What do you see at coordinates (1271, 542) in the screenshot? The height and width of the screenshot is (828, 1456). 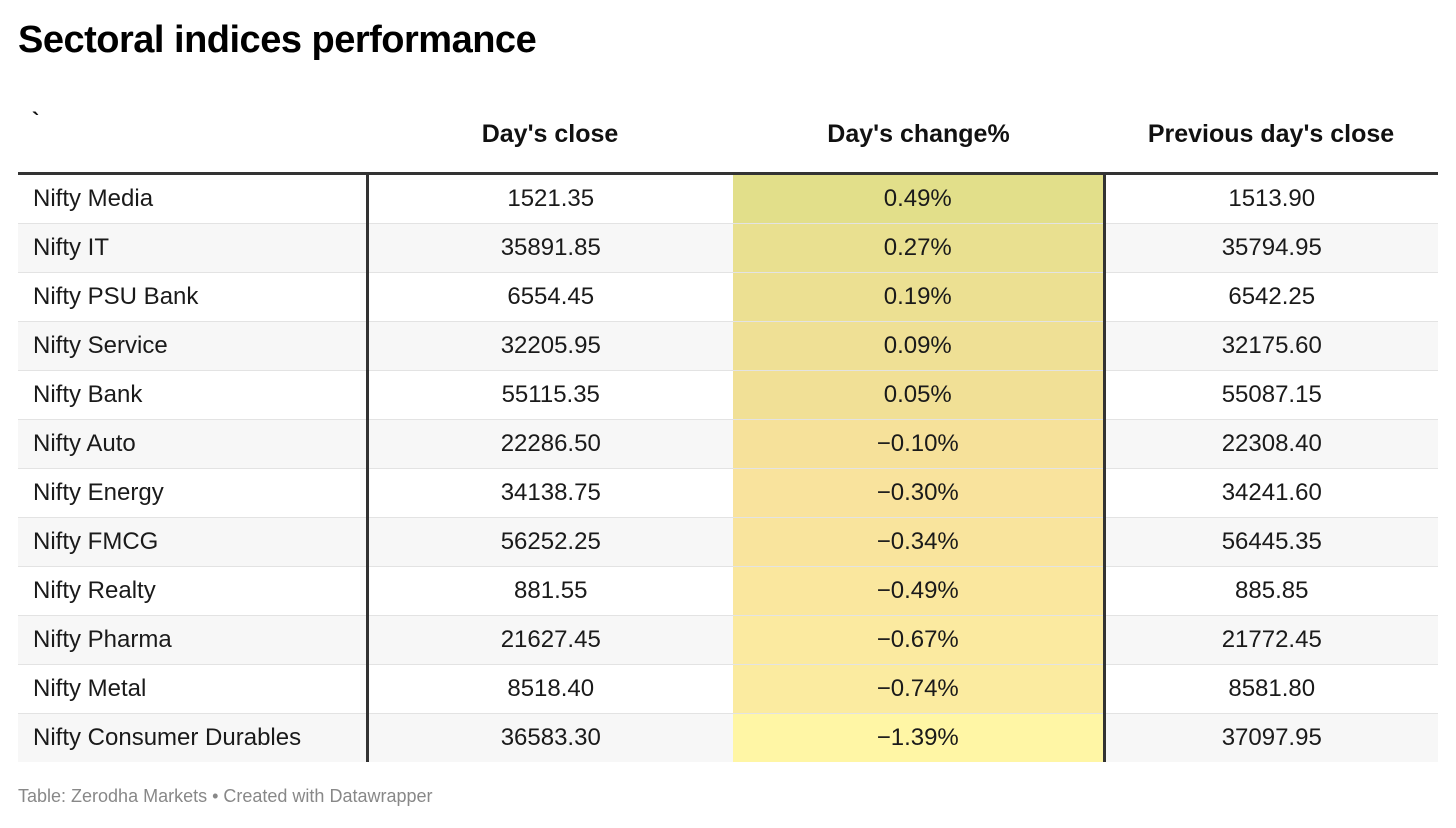 I see `previous-close-cell: 56445.35` at bounding box center [1271, 542].